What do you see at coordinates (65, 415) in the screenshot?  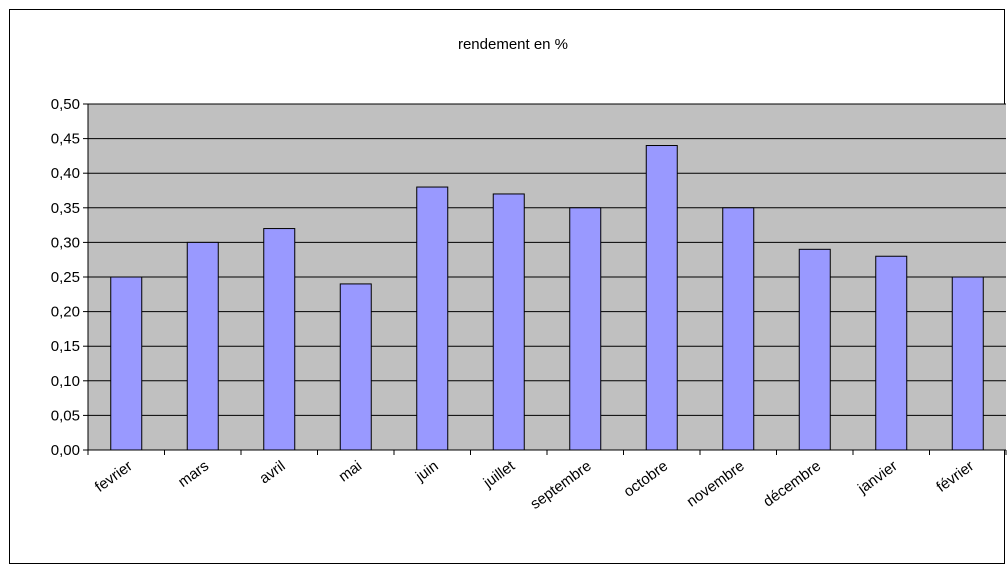 I see `y-tick-label: 0,05` at bounding box center [65, 415].